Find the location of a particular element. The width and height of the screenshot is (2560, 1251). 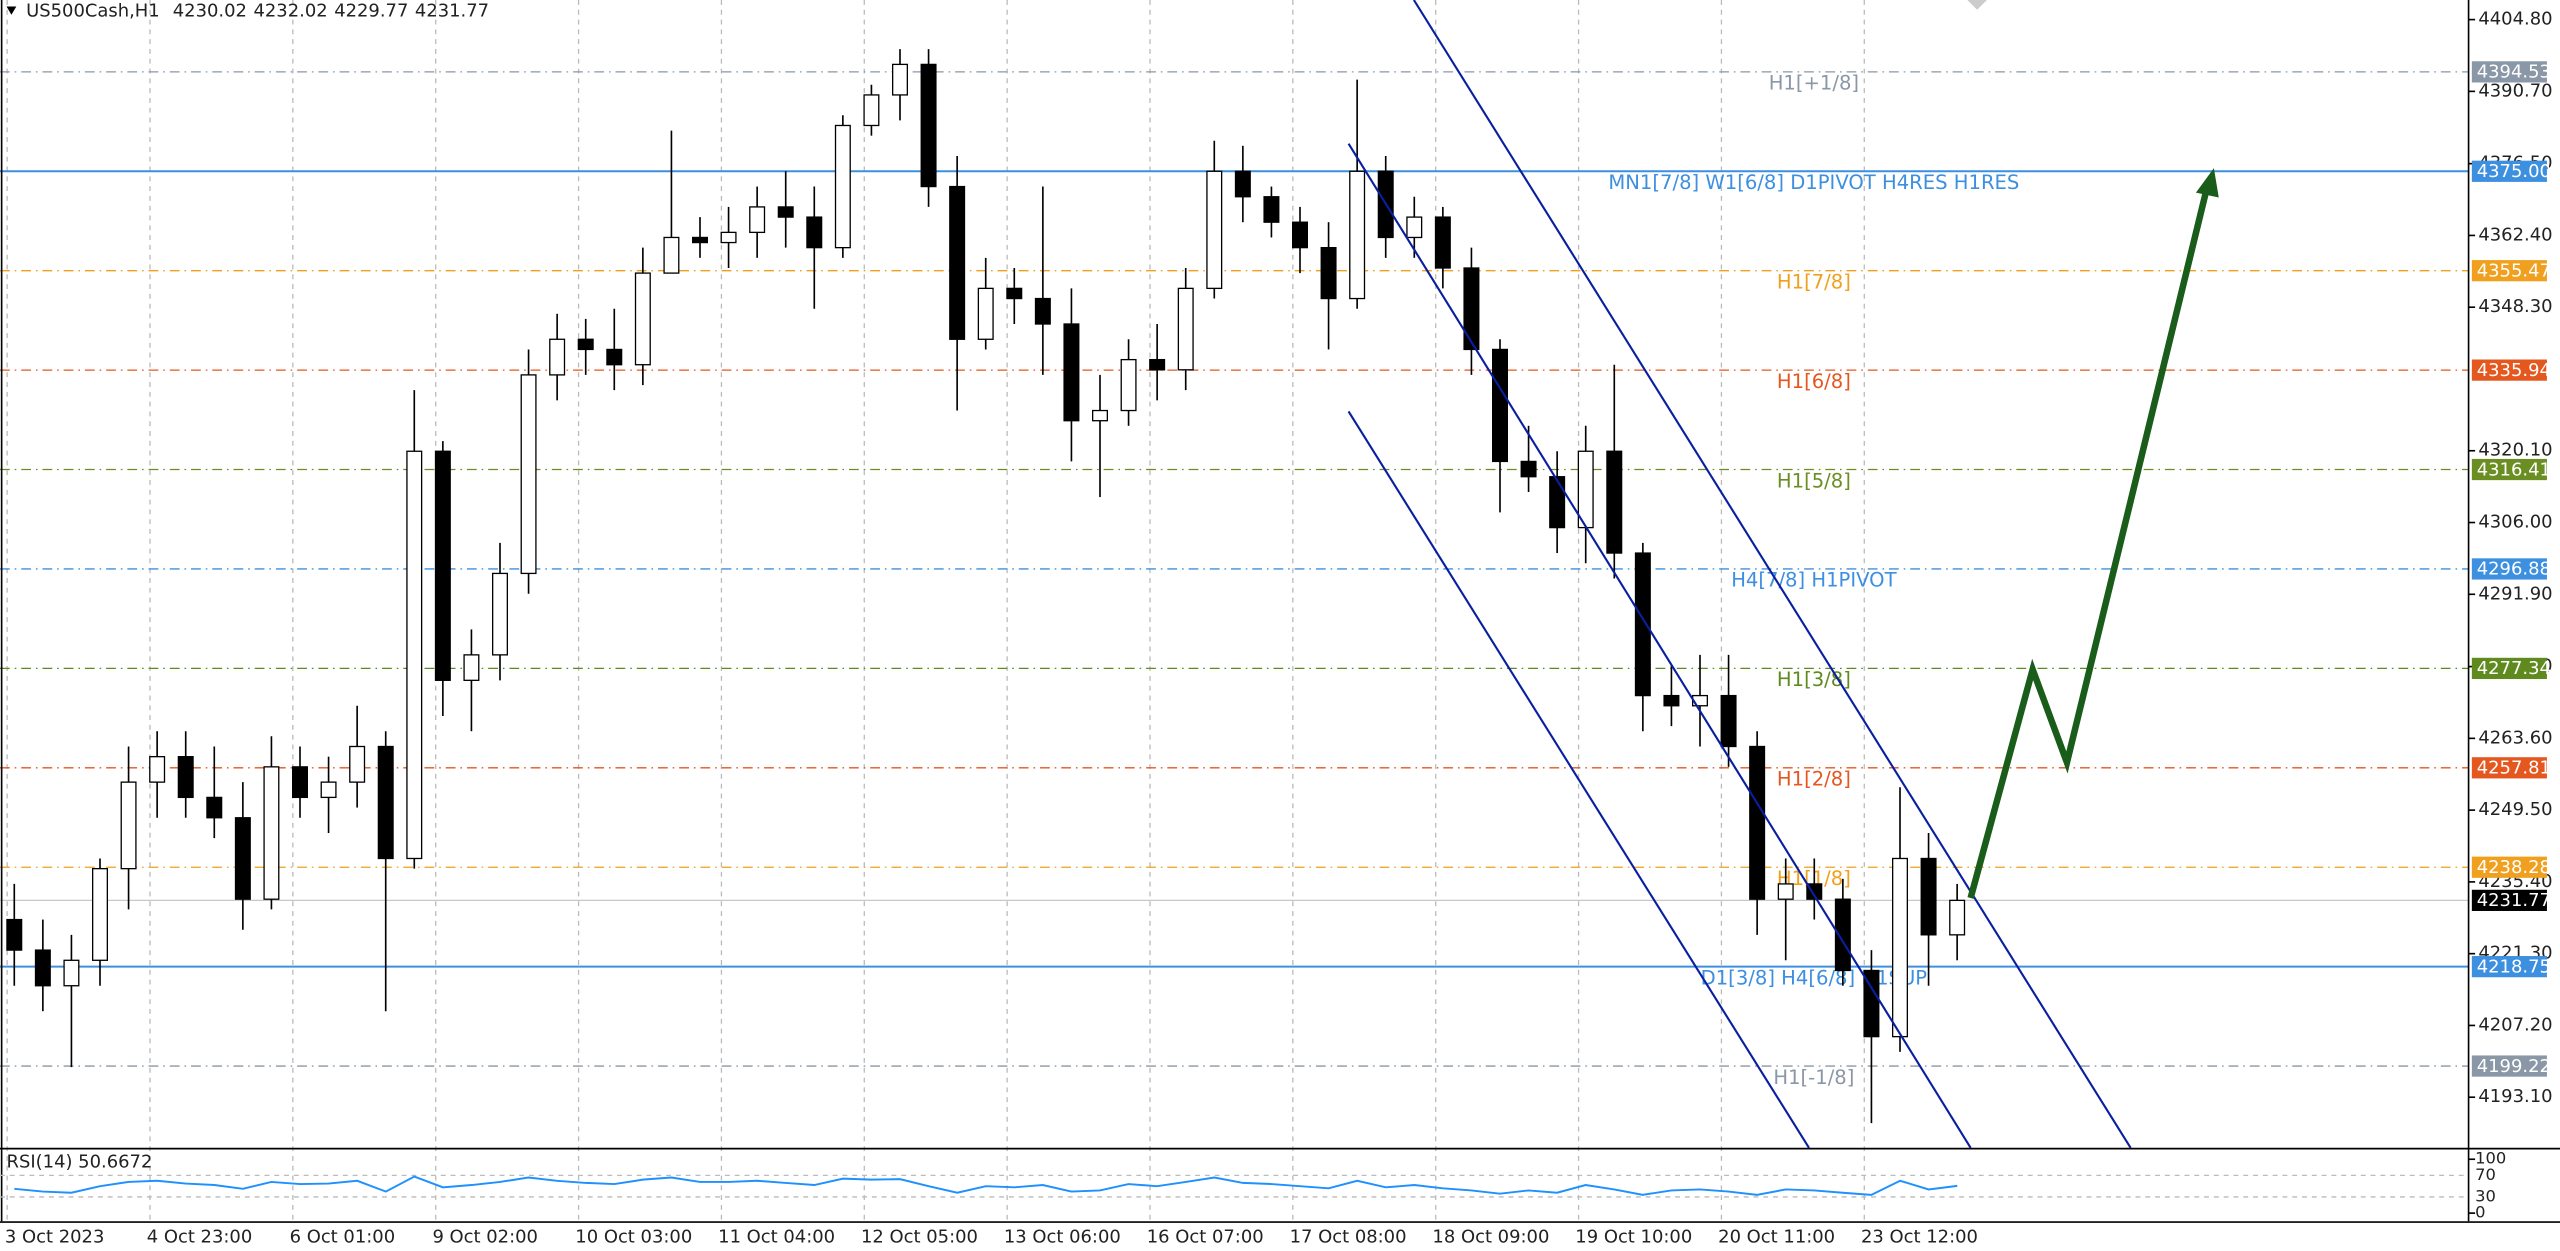

x-tick-label: 3 Oct 2023 is located at coordinates (54, 1237).